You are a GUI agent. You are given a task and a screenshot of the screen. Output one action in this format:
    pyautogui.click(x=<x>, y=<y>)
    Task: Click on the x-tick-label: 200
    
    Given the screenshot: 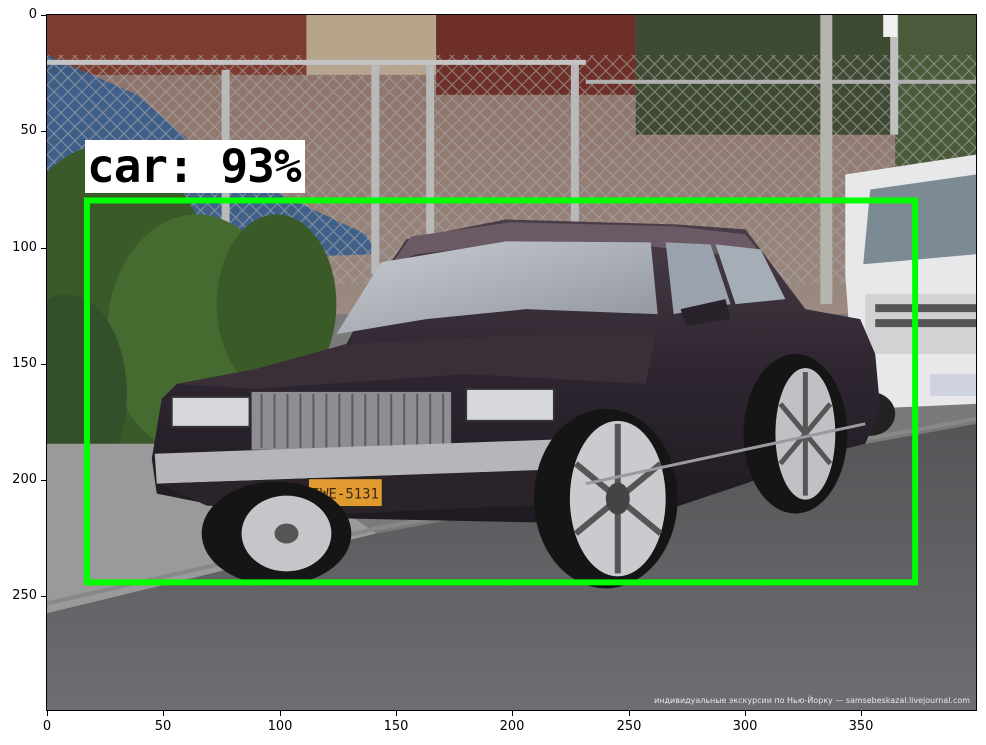 What is the action you would take?
    pyautogui.click(x=512, y=726)
    